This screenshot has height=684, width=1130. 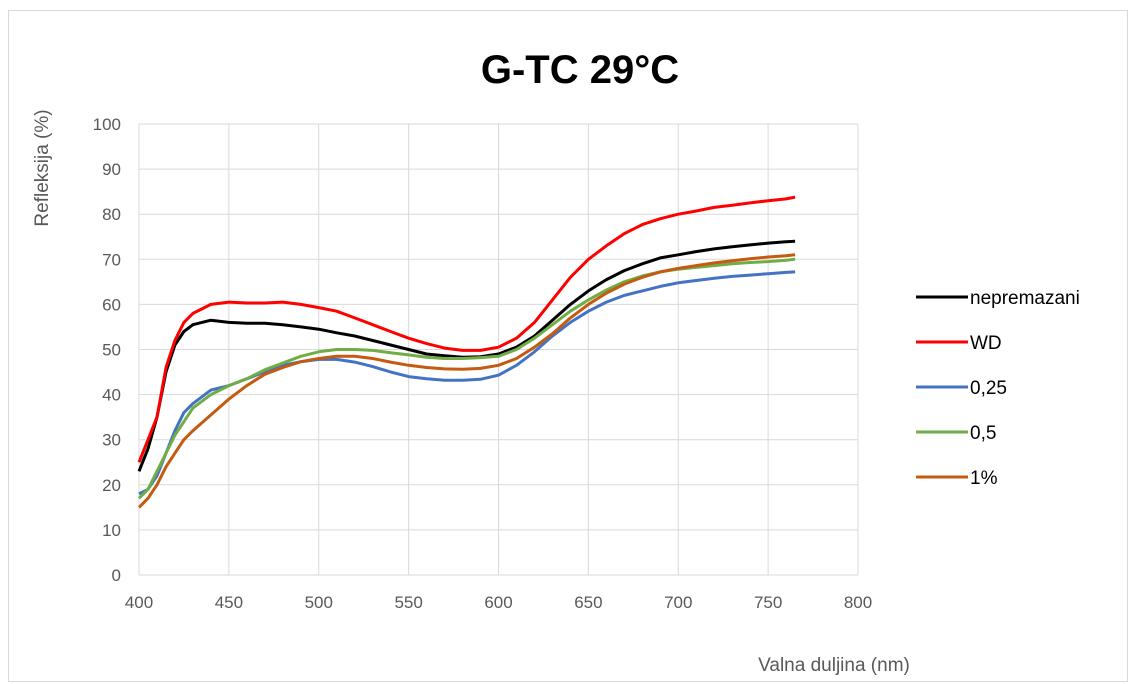 What do you see at coordinates (111, 350) in the screenshot?
I see `y-tick-label: 50` at bounding box center [111, 350].